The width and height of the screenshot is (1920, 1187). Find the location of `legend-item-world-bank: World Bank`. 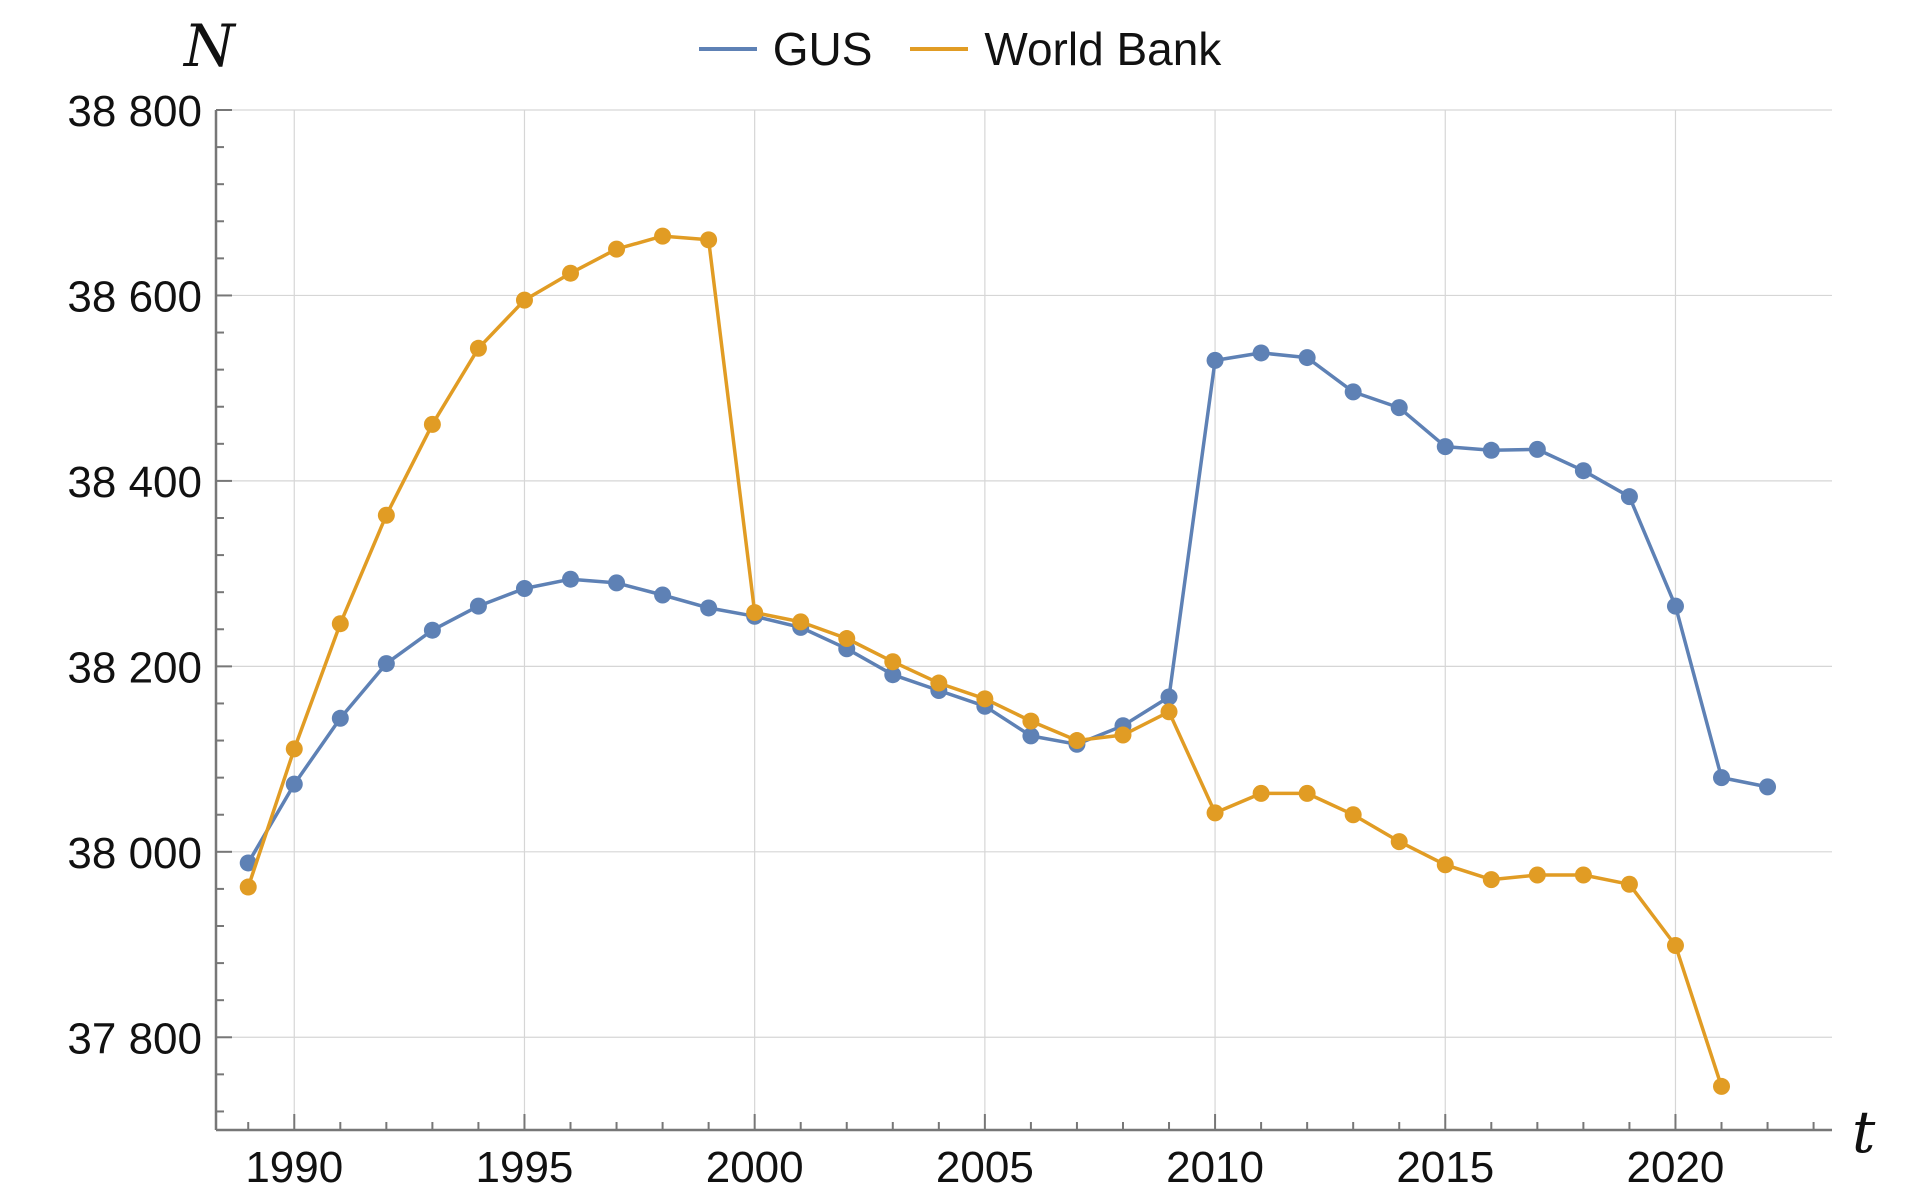

legend-item-world-bank: World Bank is located at coordinates (1065, 49).